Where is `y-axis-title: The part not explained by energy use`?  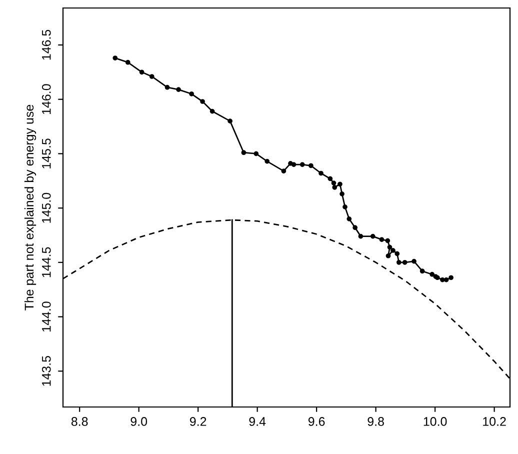
y-axis-title: The part not explained by energy use is located at coordinates (30, 207).